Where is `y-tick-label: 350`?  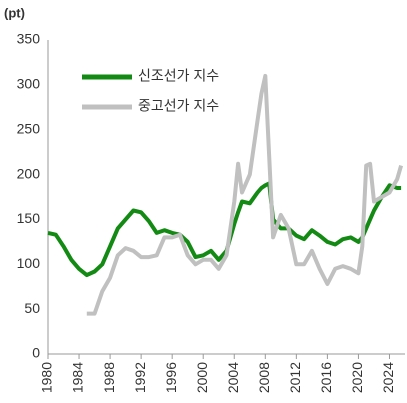 y-tick-label: 350 is located at coordinates (29, 39).